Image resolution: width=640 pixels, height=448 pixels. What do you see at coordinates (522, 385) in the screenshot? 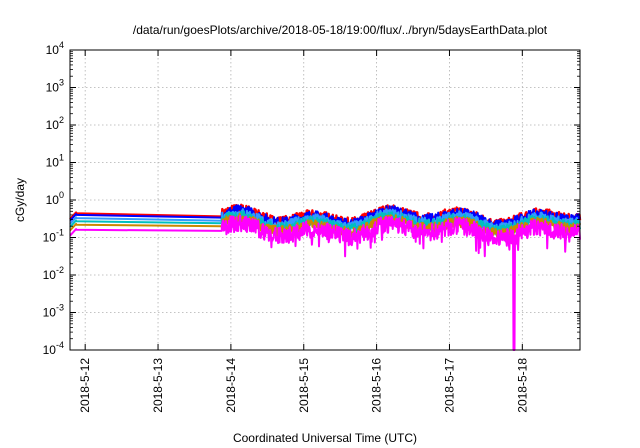
I see `x-tick-label: 2018-5-18` at bounding box center [522, 385].